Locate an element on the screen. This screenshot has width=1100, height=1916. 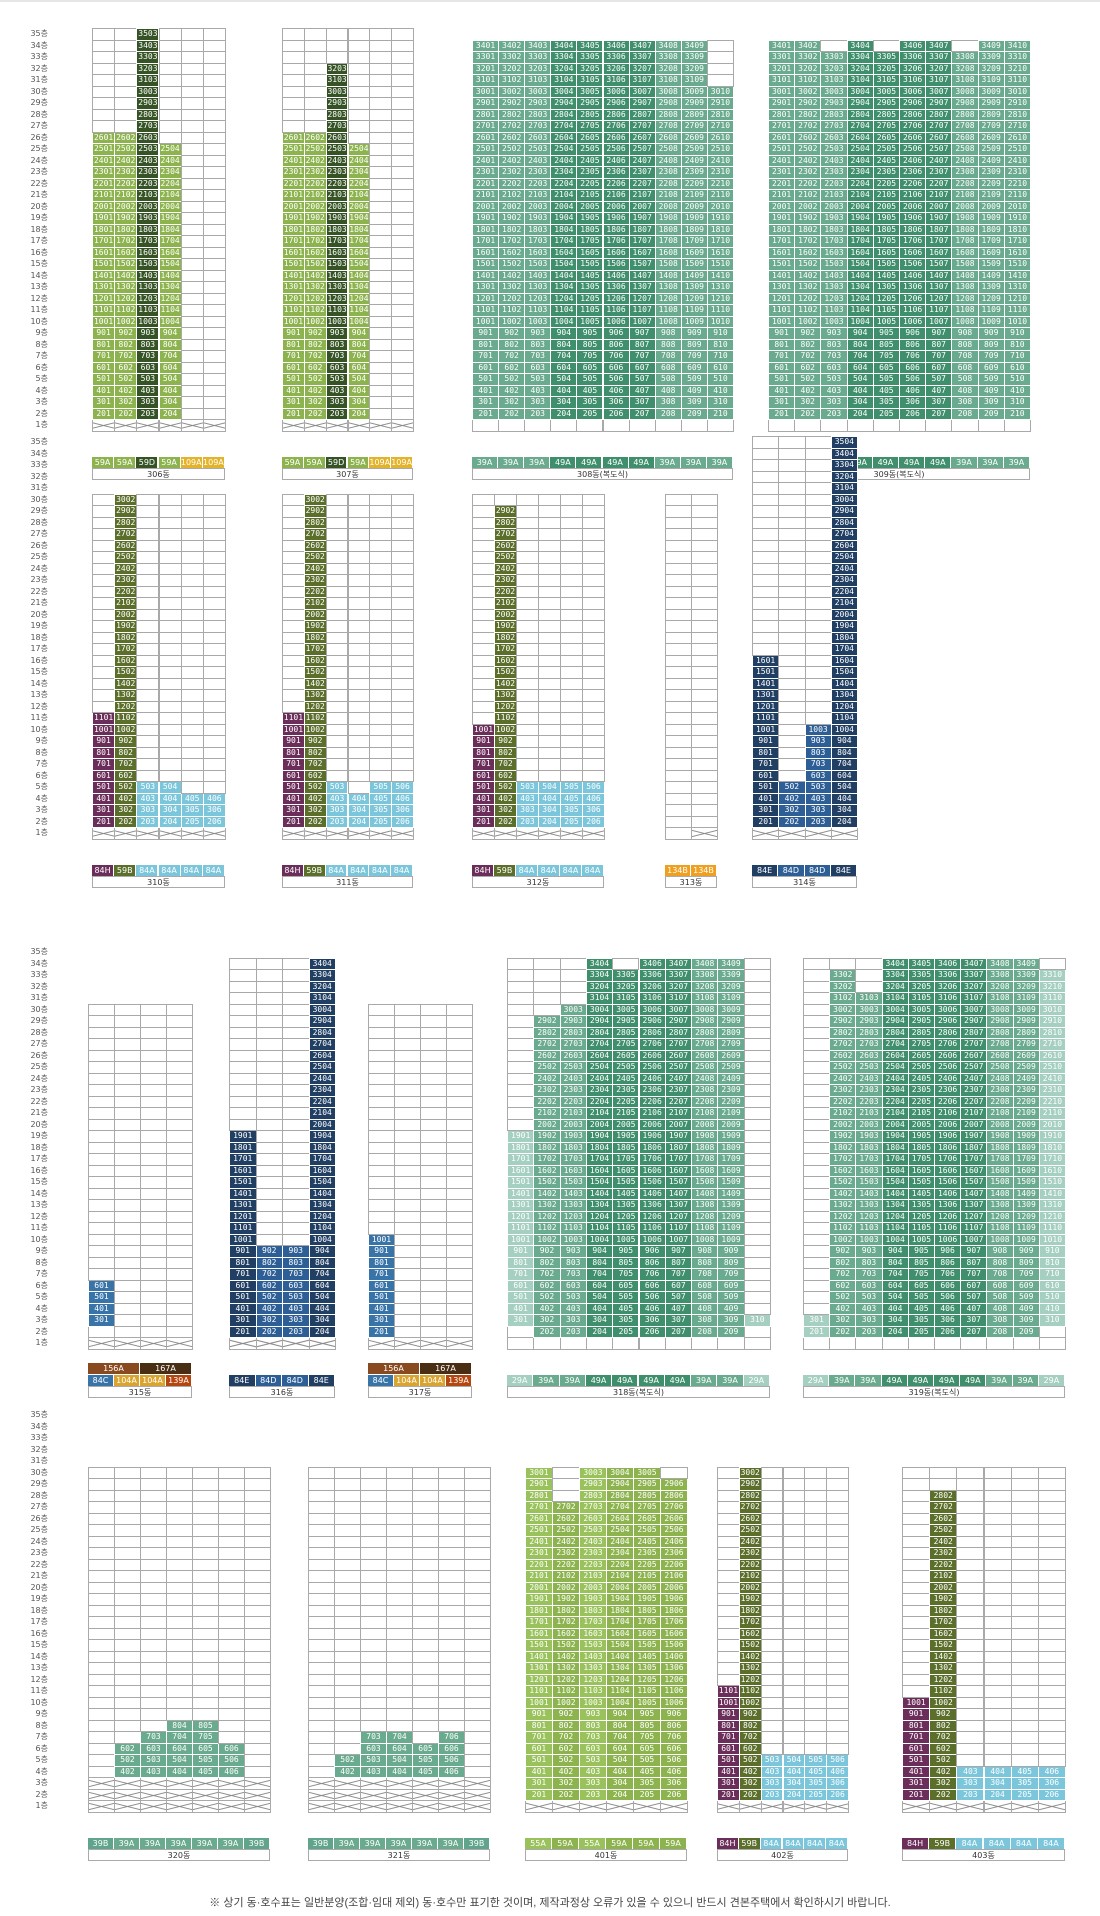
floor-label: 14층 is located at coordinates (39, 1656).